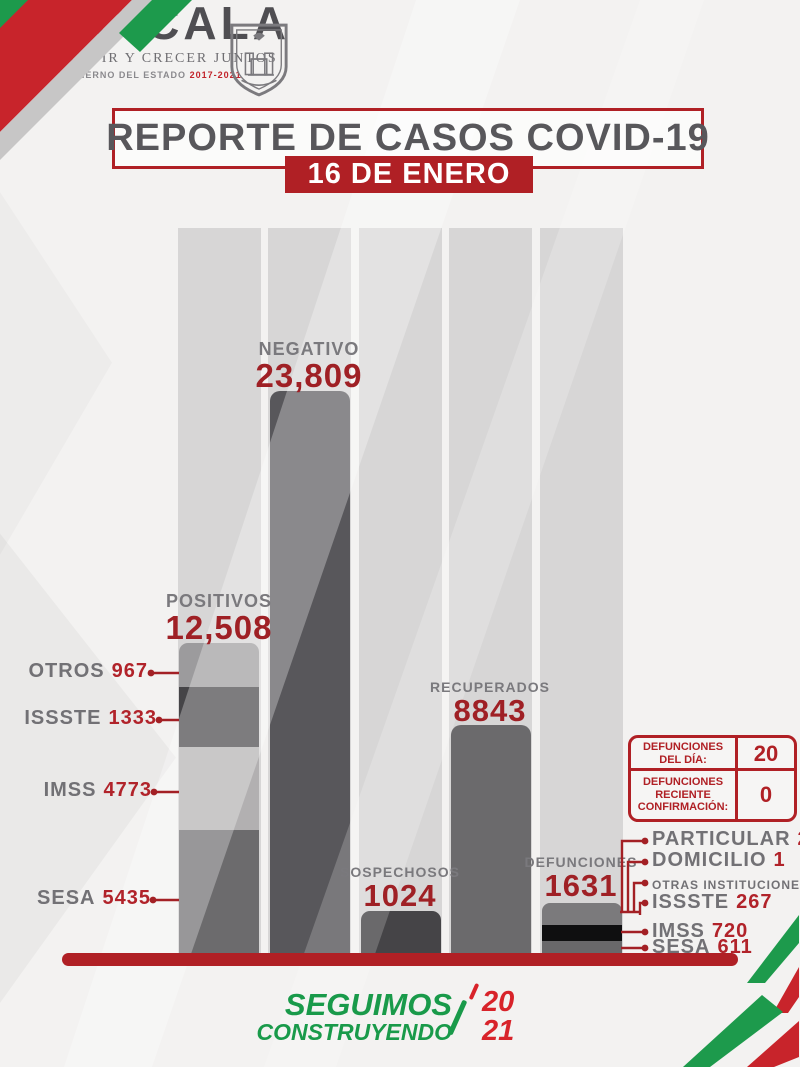  Describe the element at coordinates (681, 947) in the screenshot. I see `right-label-sesa-name: SESA` at that location.